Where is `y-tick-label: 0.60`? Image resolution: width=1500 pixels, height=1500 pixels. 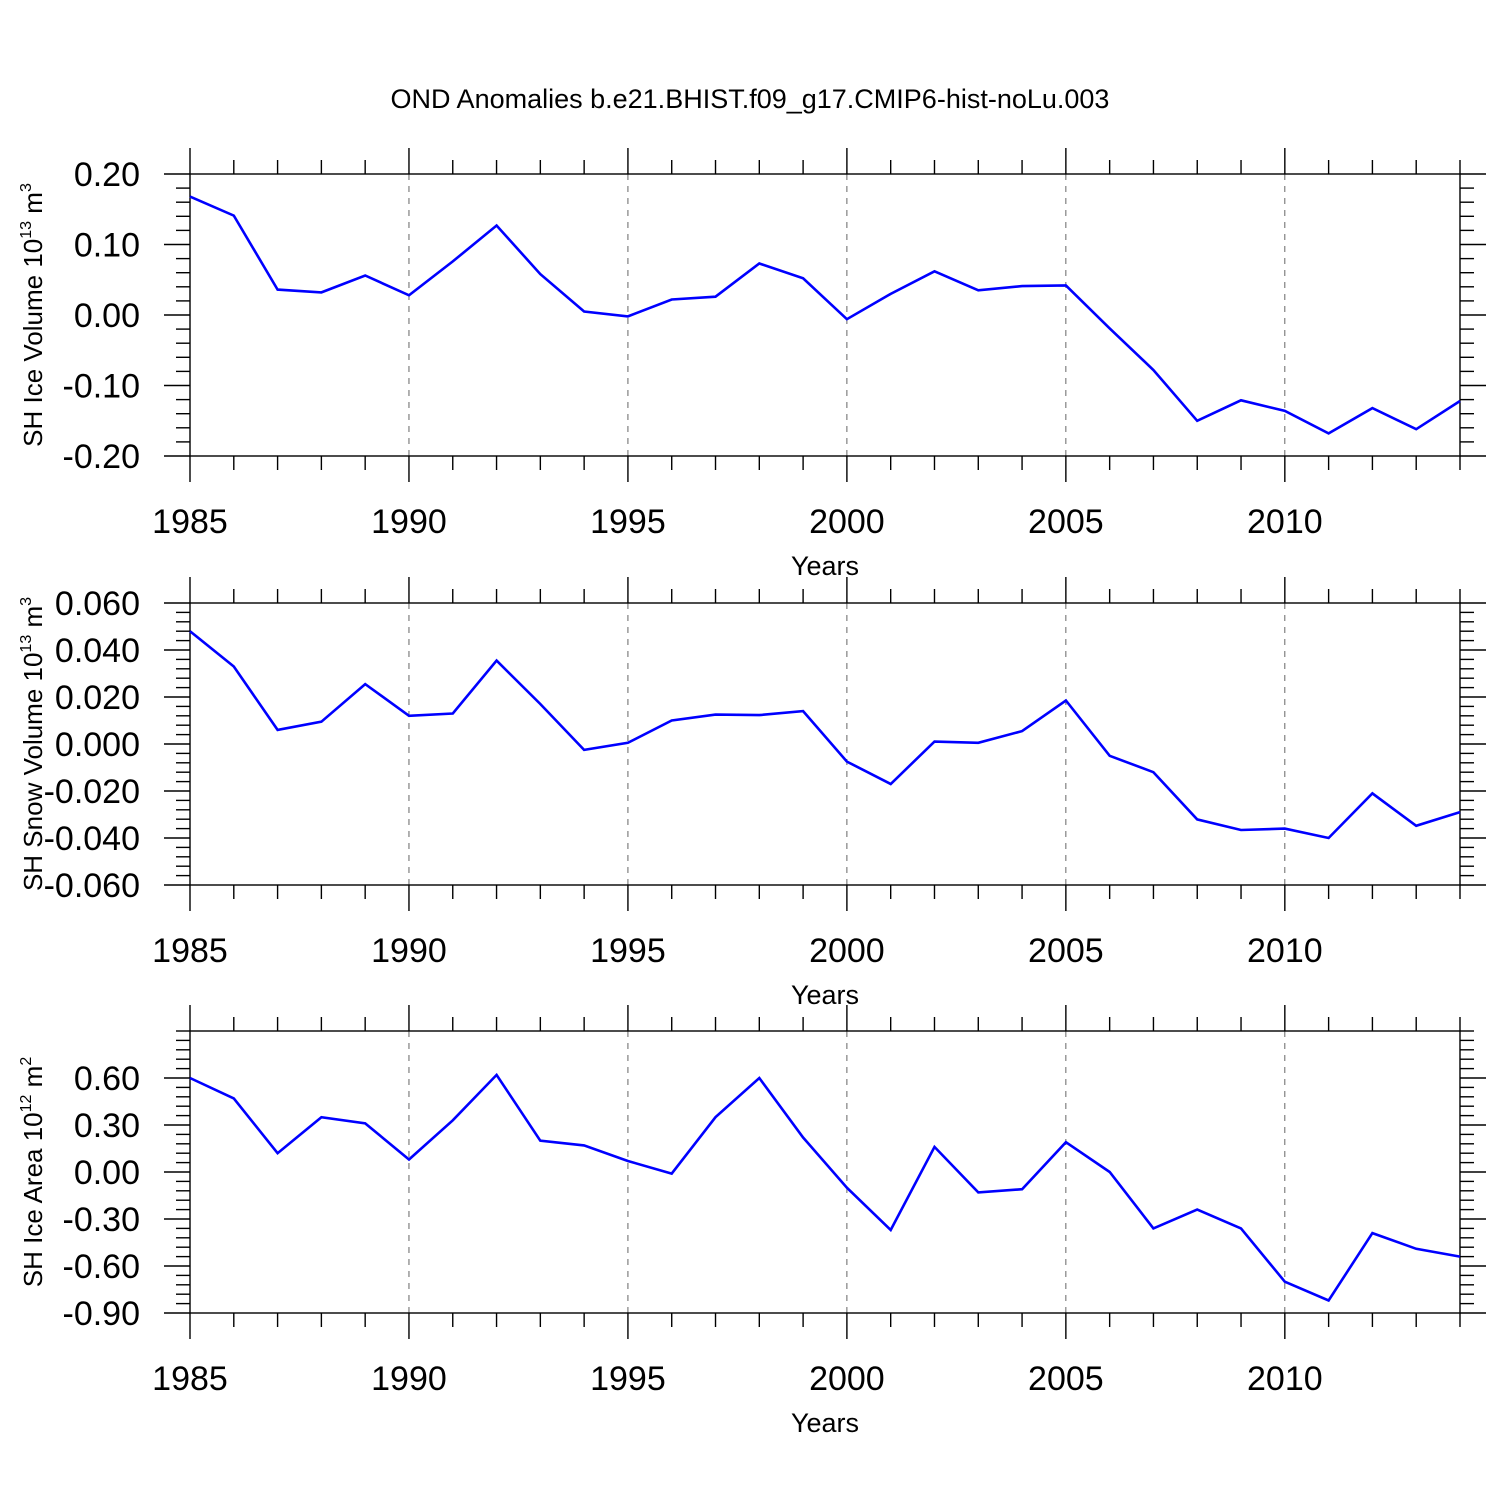
y-tick-label: 0.60 is located at coordinates (107, 1079).